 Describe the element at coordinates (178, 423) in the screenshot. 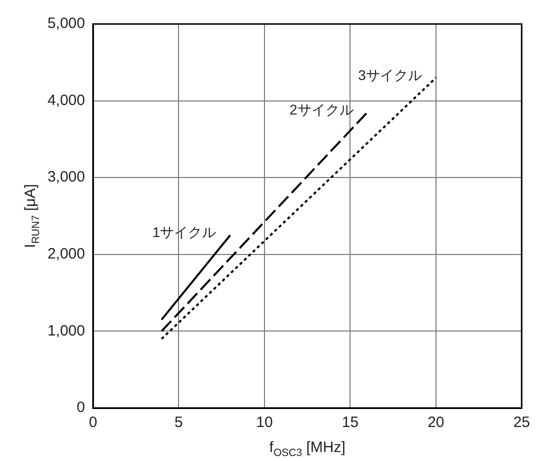

I see `x-tick-label: 5` at that location.